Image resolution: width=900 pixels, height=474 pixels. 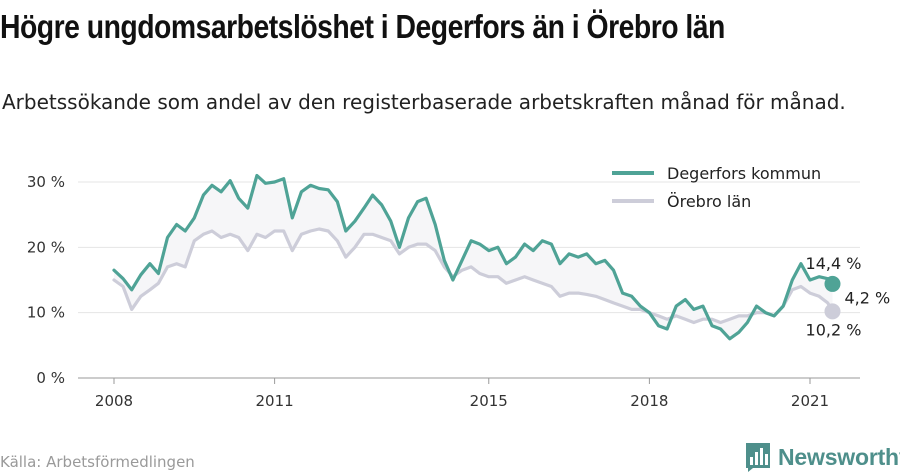 What do you see at coordinates (834, 263) in the screenshot?
I see `end-label-degerfors: 14,4 %` at bounding box center [834, 263].